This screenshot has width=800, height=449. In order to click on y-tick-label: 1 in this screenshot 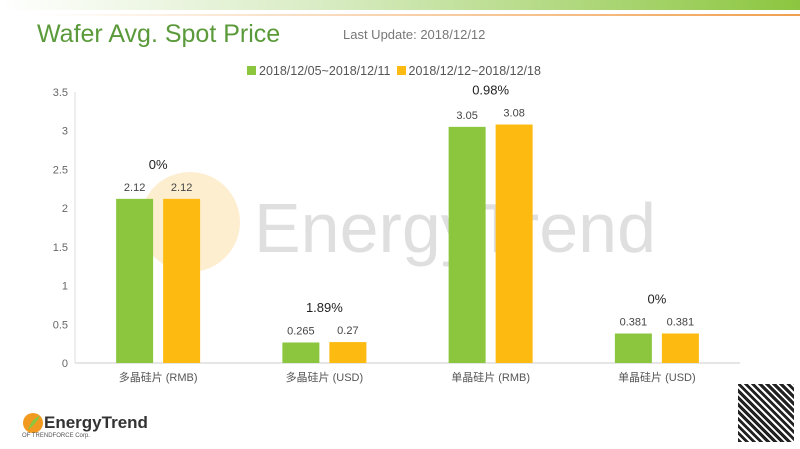, I will do `click(65, 287)`.